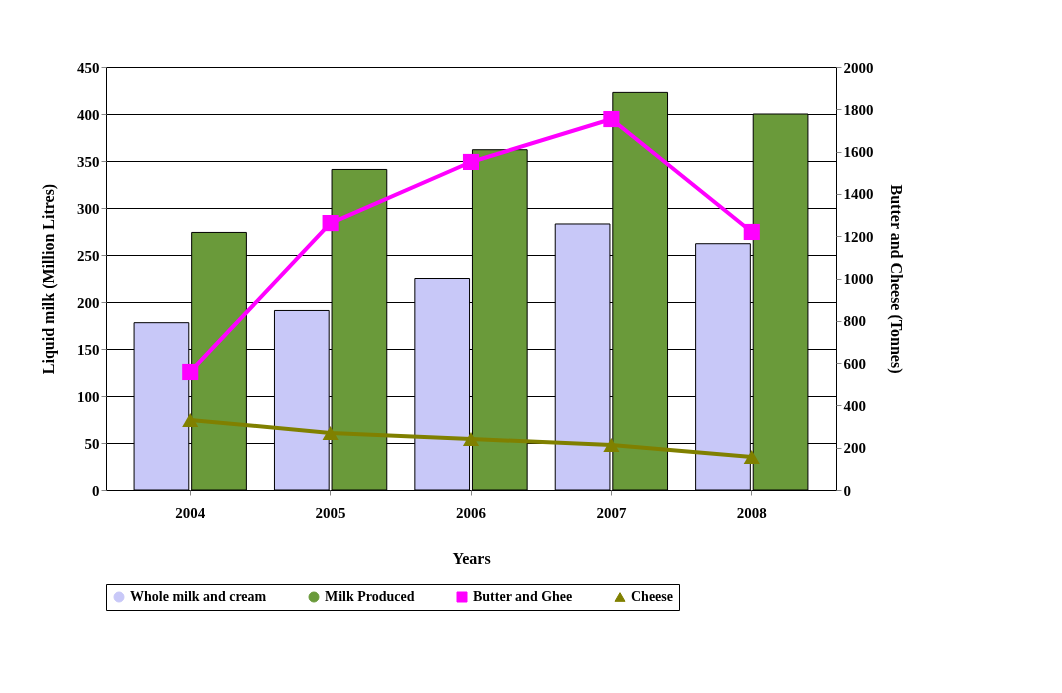 The height and width of the screenshot is (693, 1062). Describe the element at coordinates (858, 194) in the screenshot. I see `y2-tick-label: 1400` at that location.